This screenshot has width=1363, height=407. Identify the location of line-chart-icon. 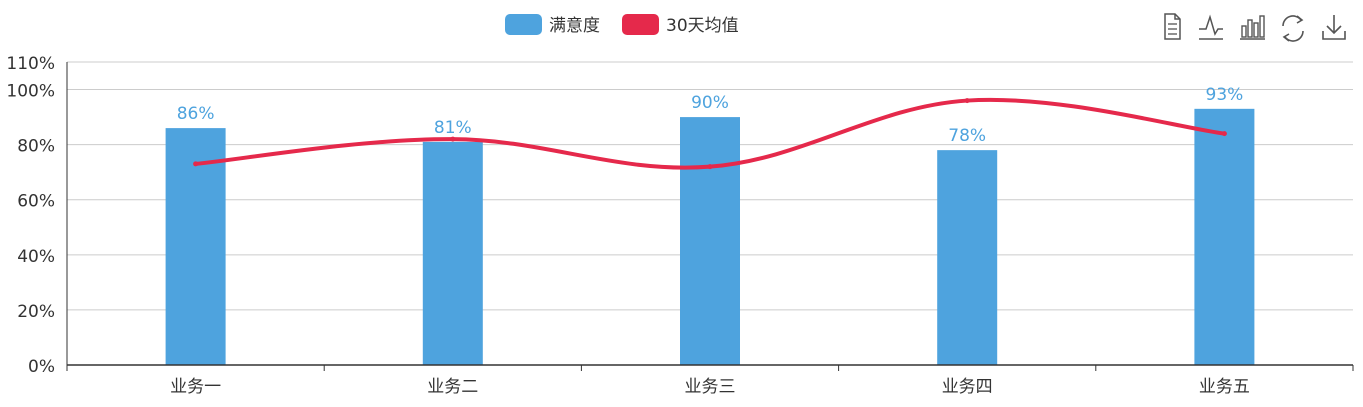
(1211, 27).